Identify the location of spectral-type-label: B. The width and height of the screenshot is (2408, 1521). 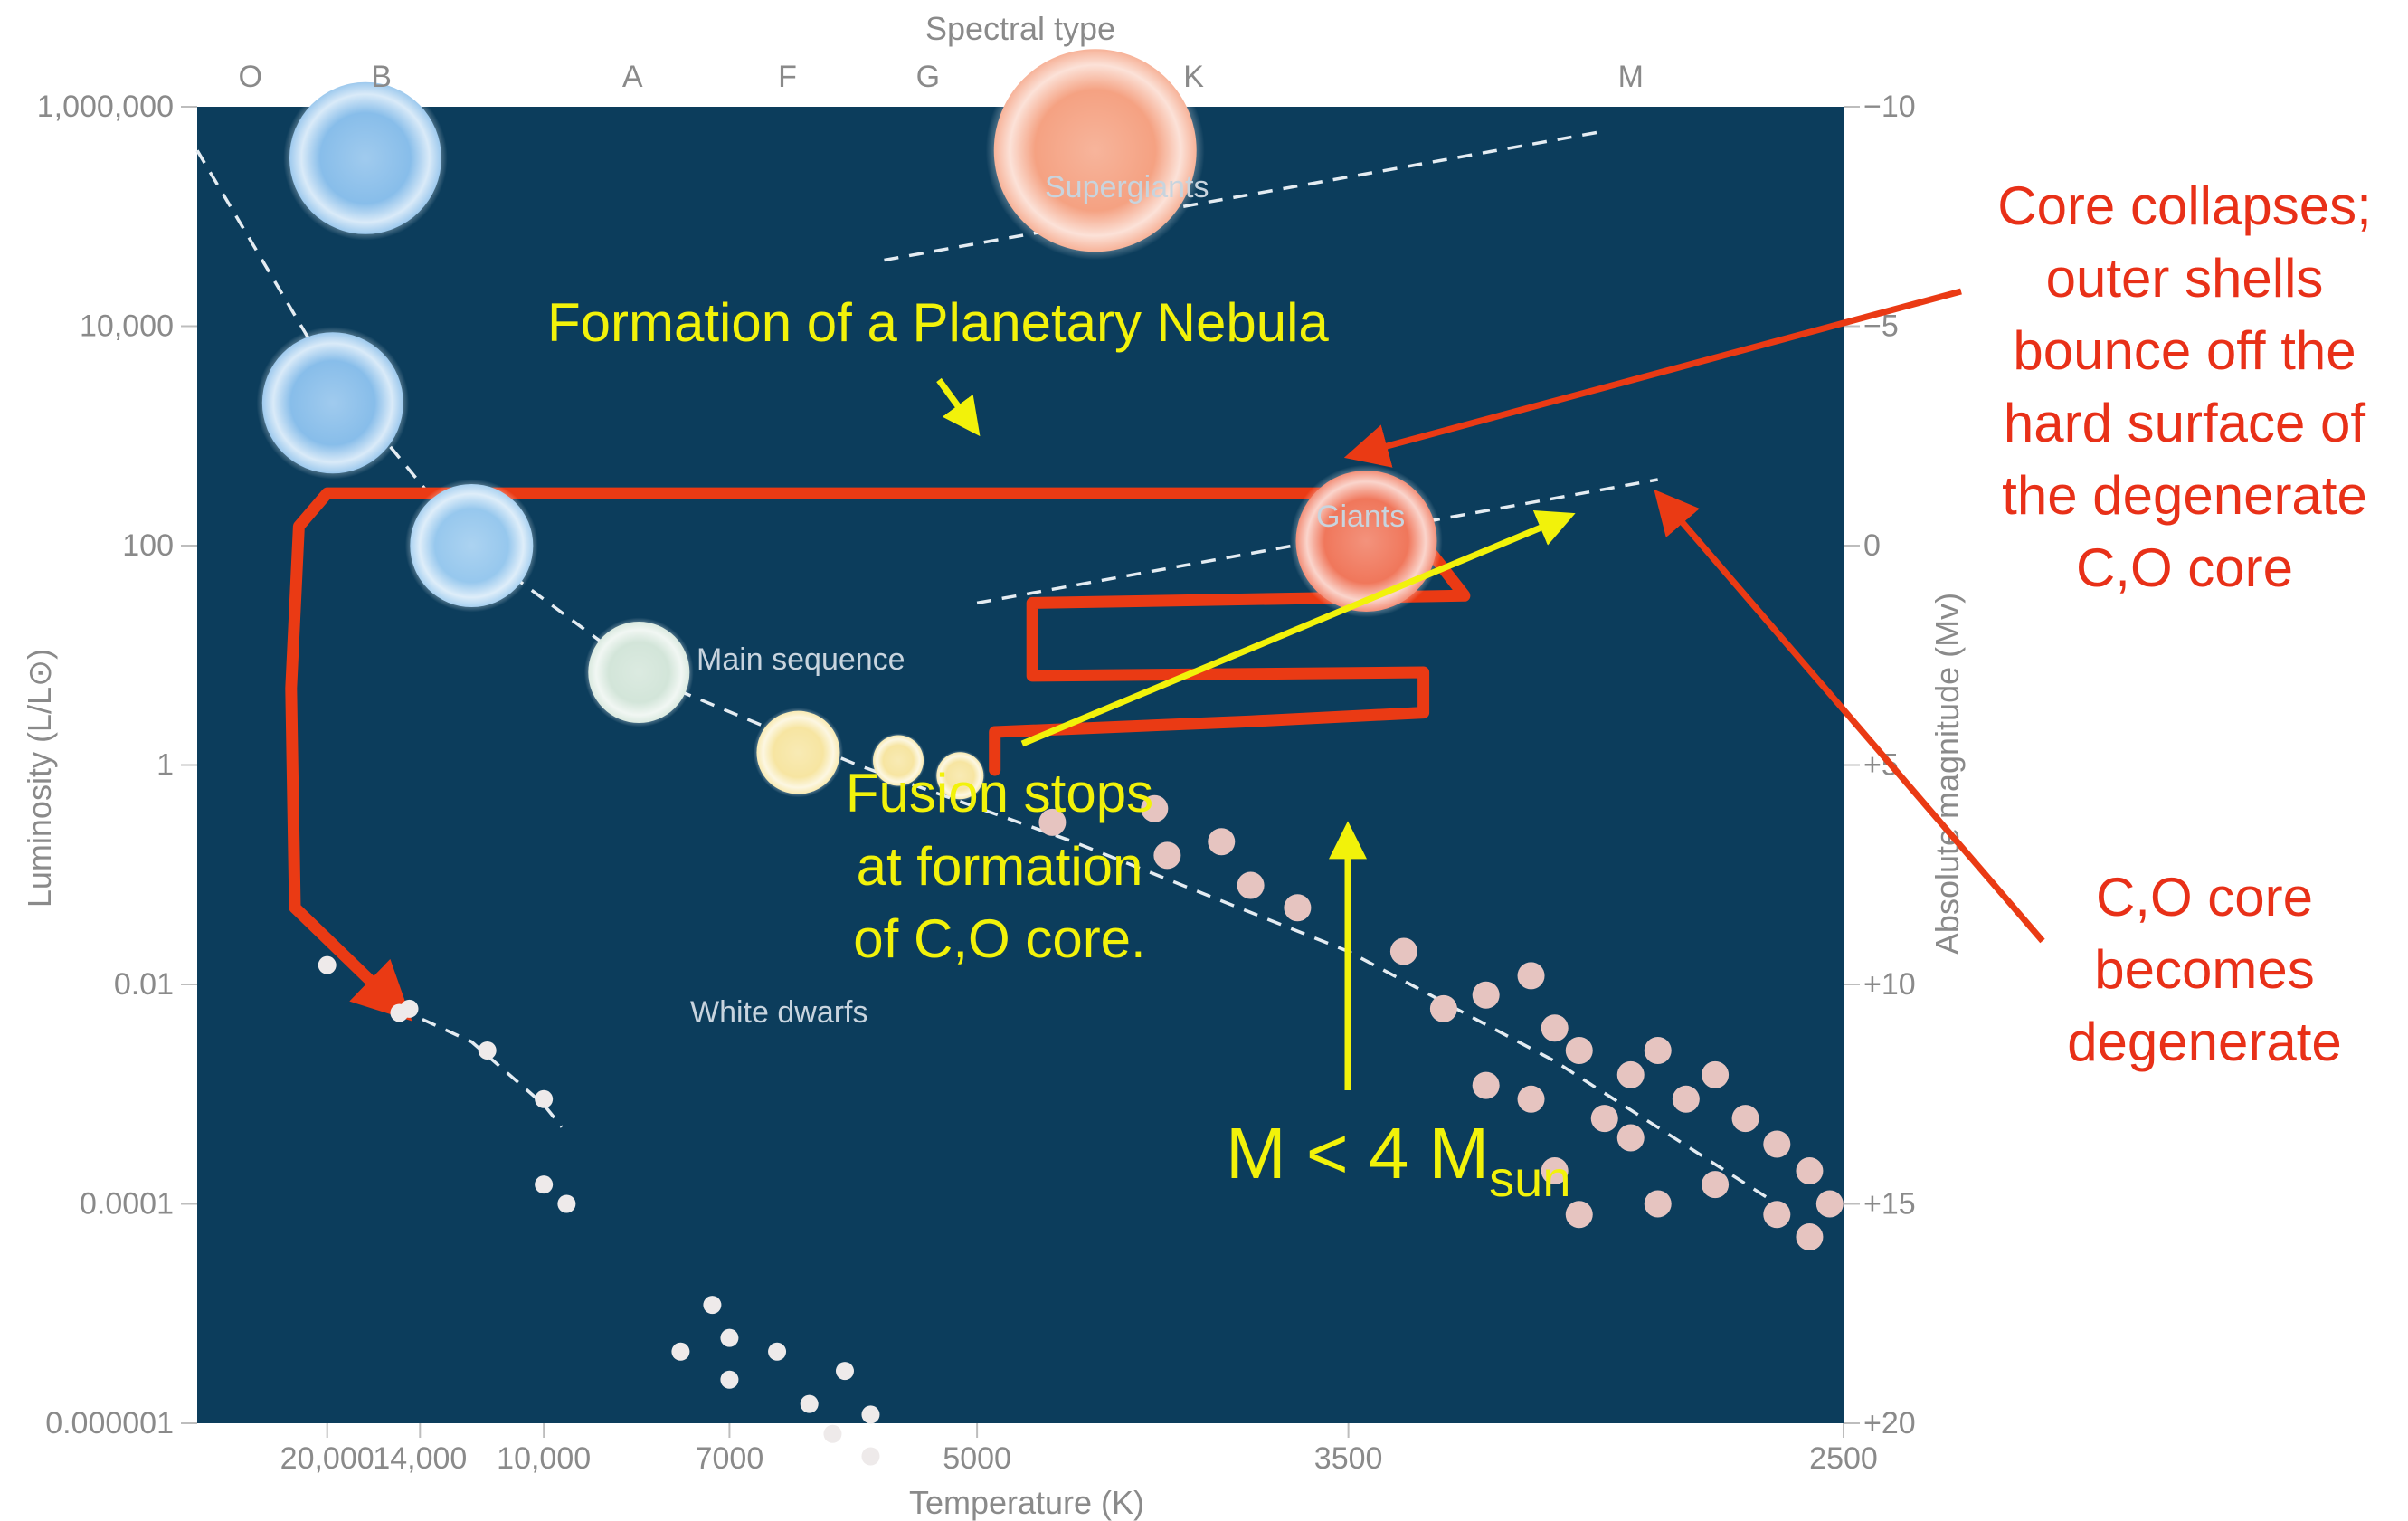
(381, 77).